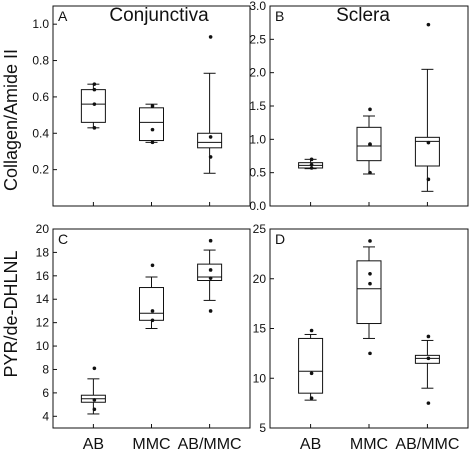 The width and height of the screenshot is (474, 455). Describe the element at coordinates (43, 276) in the screenshot. I see `y-tick-label: 16` at that location.